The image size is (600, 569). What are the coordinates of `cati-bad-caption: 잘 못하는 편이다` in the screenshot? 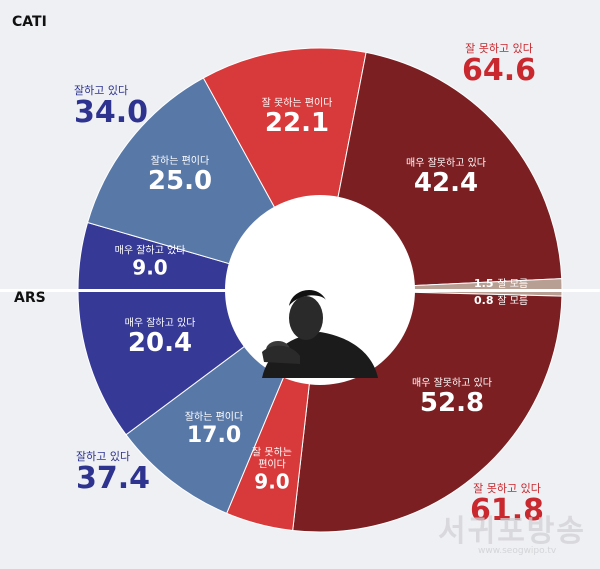 It's located at (297, 104).